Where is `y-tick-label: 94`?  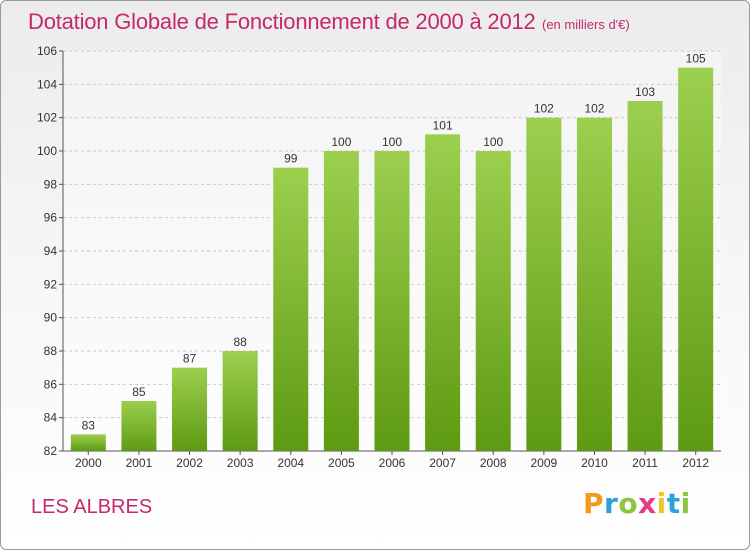
y-tick-label: 94 is located at coordinates (51, 251).